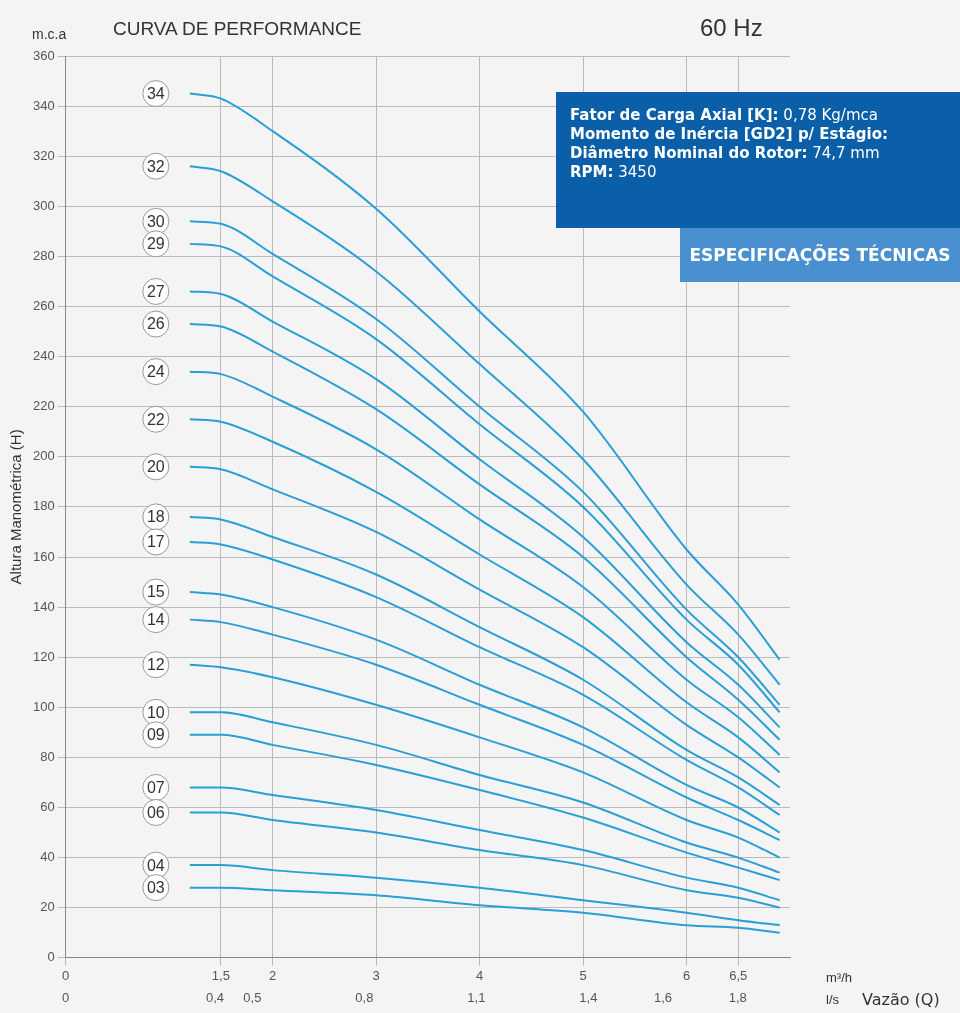 The image size is (960, 1013). Describe the element at coordinates (364, 997) in the screenshot. I see `x2-tick-label: 0,8` at that location.